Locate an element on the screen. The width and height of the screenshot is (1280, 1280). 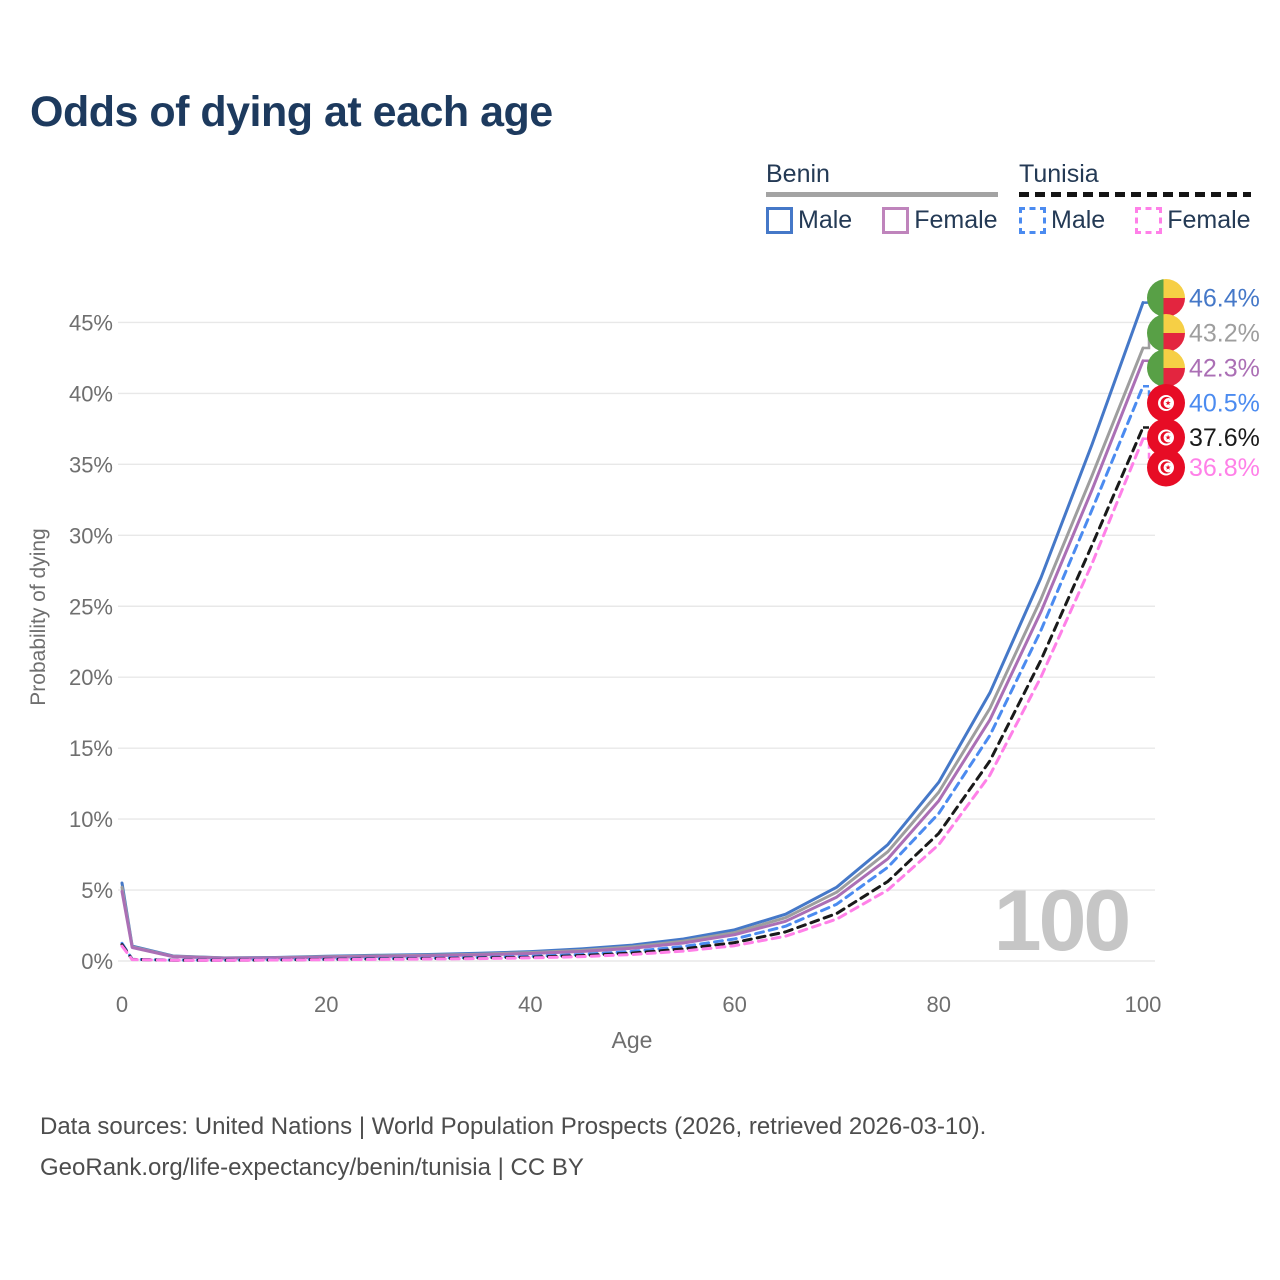
legend-group-benin: Benin Male Female is located at coordinates (882, 197).